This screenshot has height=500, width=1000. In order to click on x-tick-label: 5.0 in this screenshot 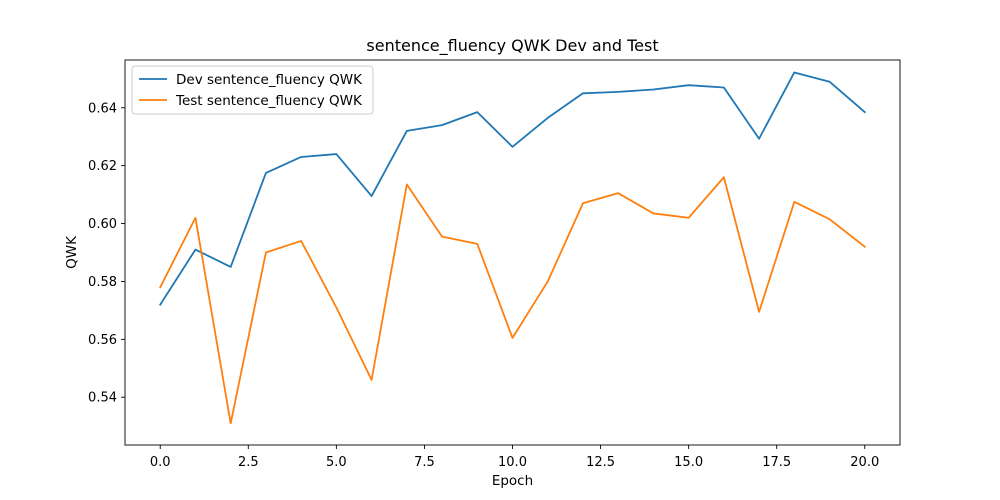, I will do `click(336, 462)`.